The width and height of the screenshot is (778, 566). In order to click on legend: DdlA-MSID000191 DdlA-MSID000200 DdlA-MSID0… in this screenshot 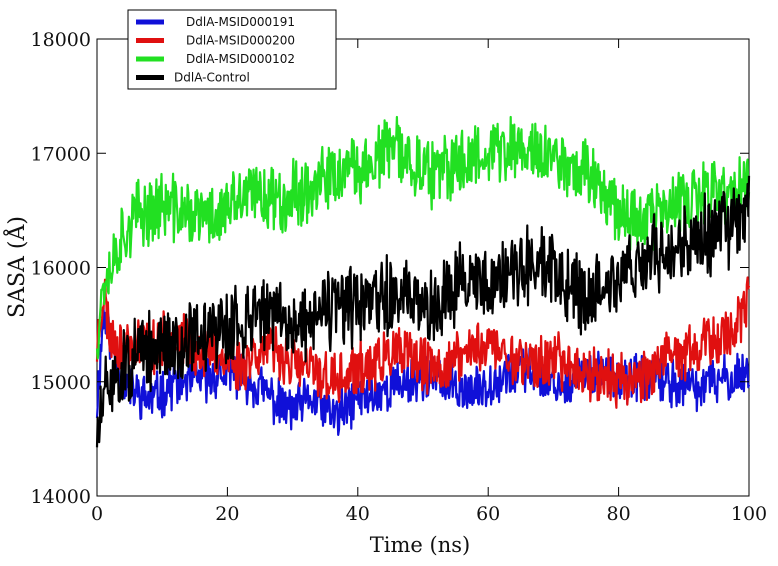, I will do `click(232, 49)`.